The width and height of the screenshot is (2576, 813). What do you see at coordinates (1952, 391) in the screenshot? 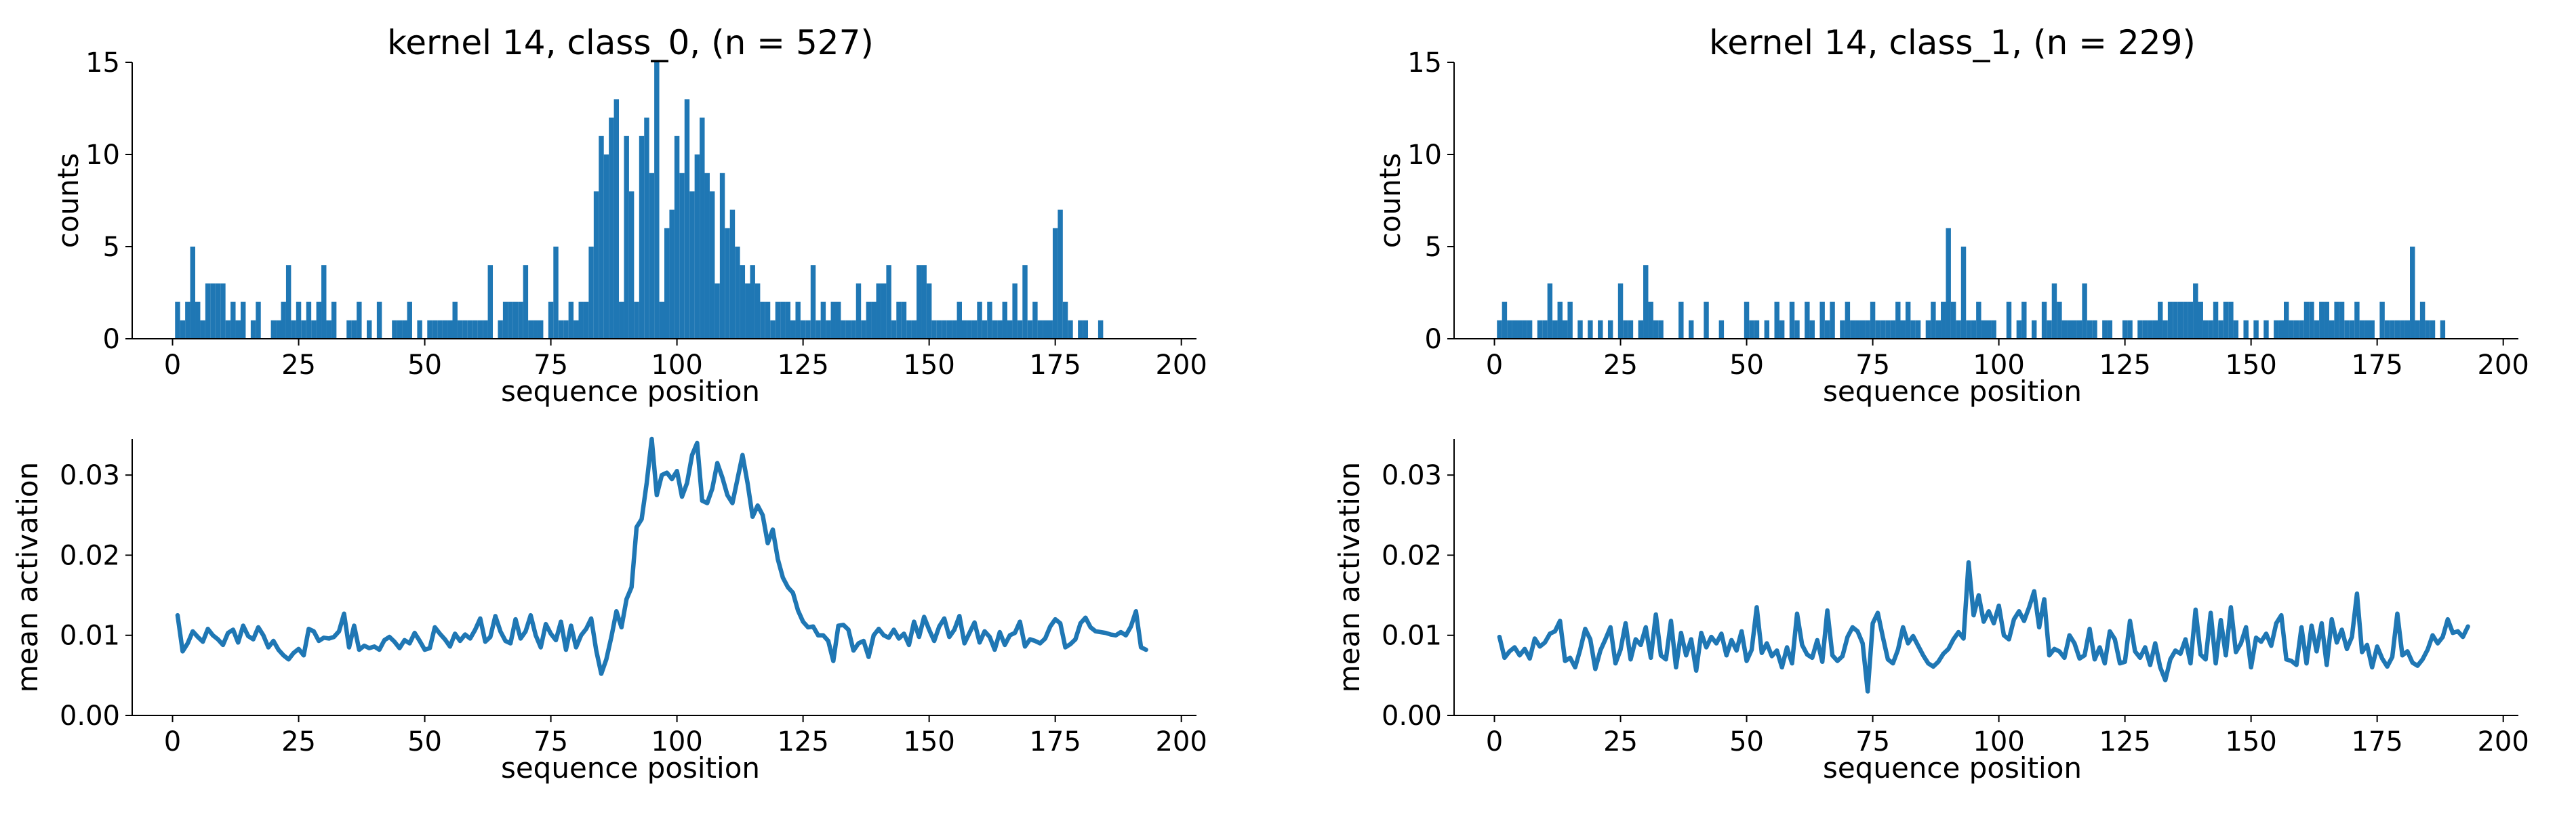
I see `x-axis-label: sequence position` at bounding box center [1952, 391].